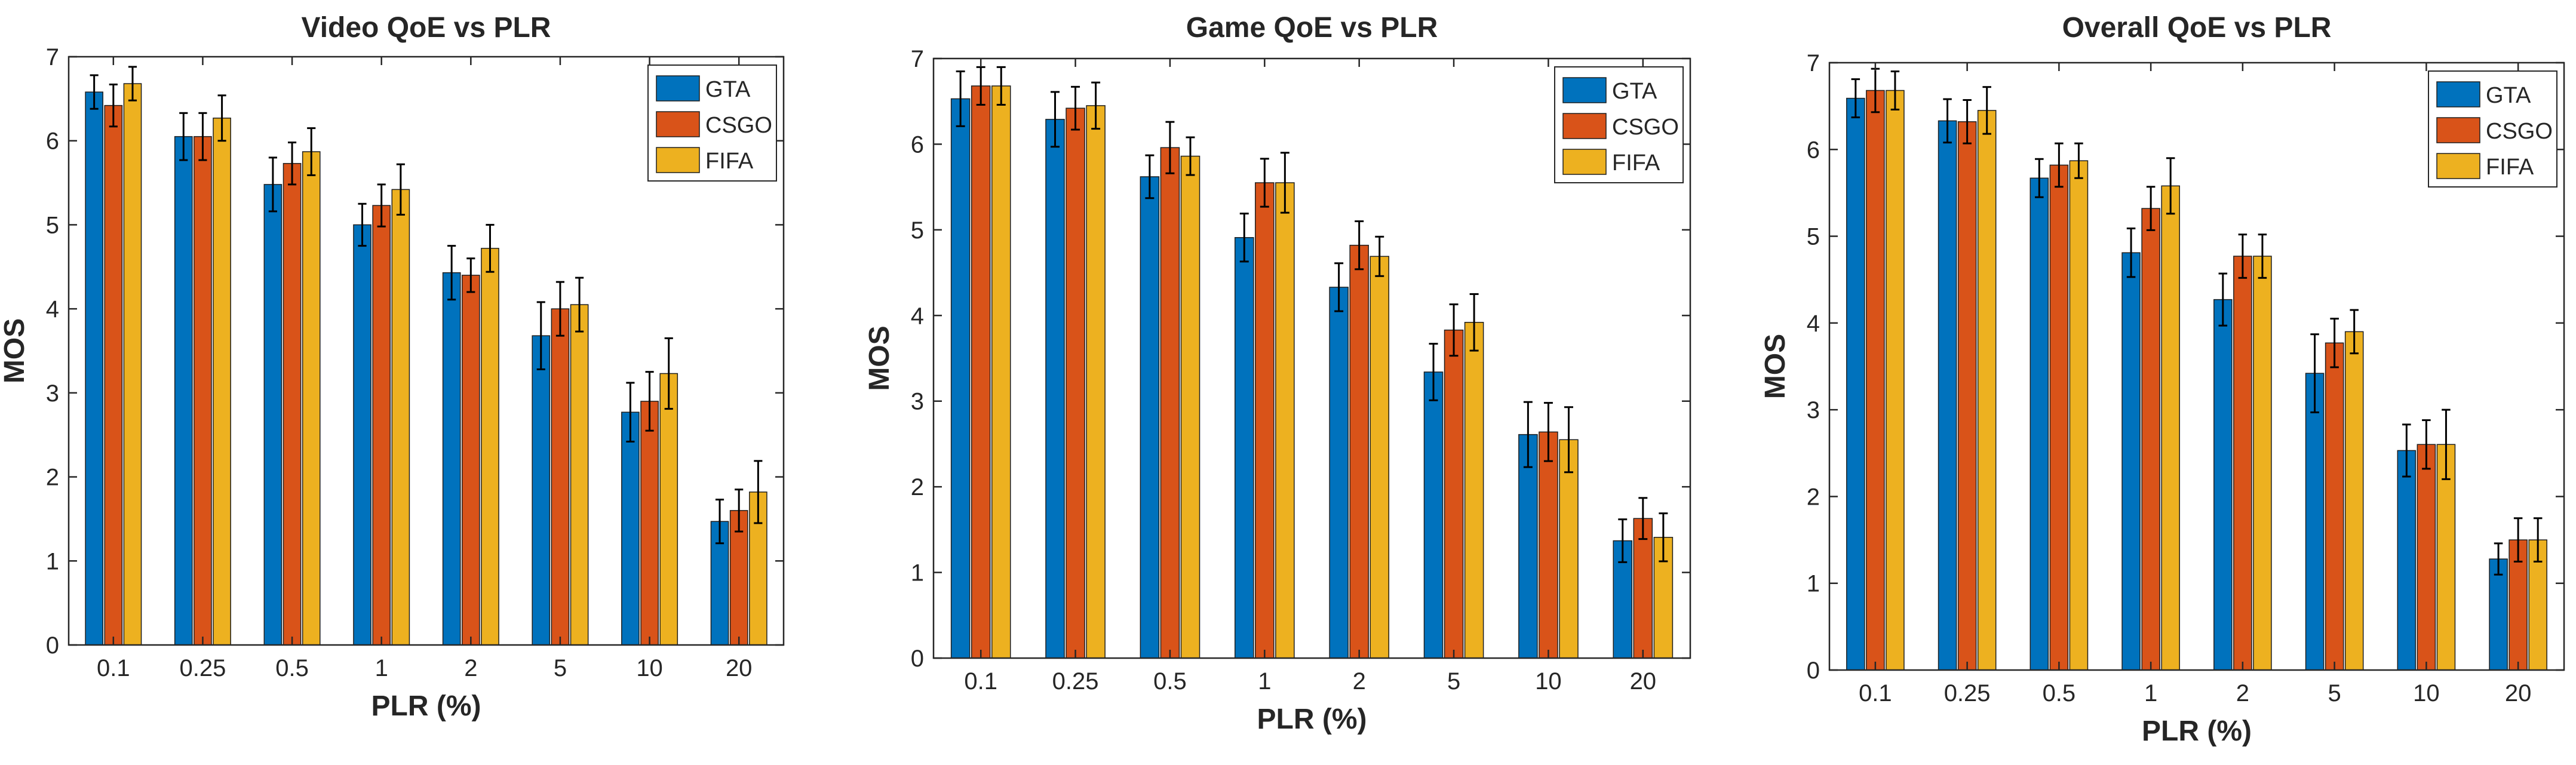 Image resolution: width=2576 pixels, height=765 pixels. I want to click on legend-swatch-2-csgo, so click(1584, 126).